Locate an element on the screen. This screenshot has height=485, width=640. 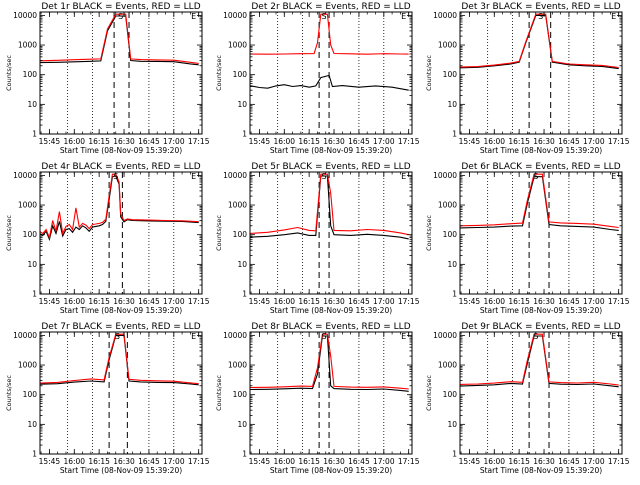
chart-title: Det 3r BLACK = Events, RED = LLD is located at coordinates (540, 7).